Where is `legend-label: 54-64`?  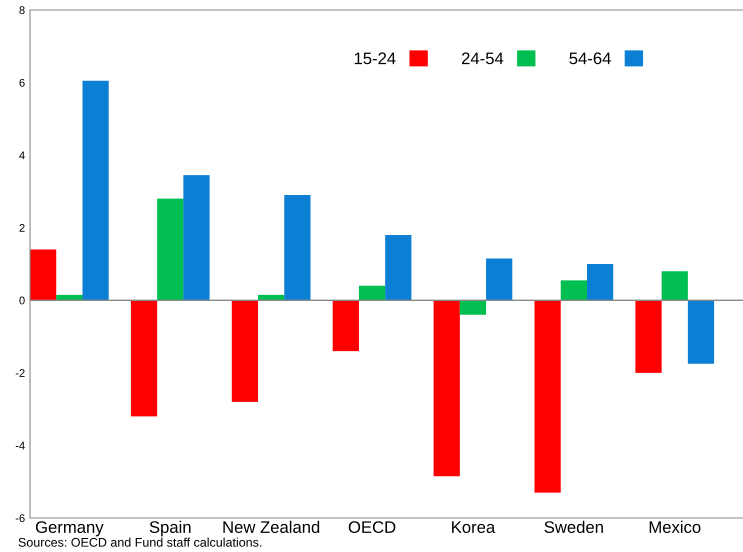
legend-label: 54-64 is located at coordinates (590, 58).